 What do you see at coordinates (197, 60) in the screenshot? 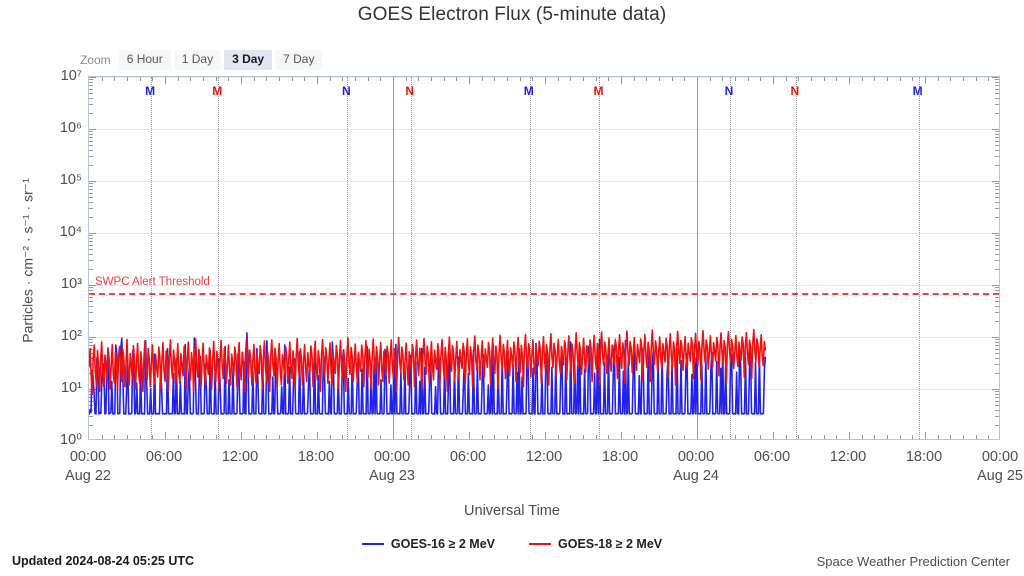
I see `zoom-button-1-day: 1 Day` at bounding box center [197, 60].